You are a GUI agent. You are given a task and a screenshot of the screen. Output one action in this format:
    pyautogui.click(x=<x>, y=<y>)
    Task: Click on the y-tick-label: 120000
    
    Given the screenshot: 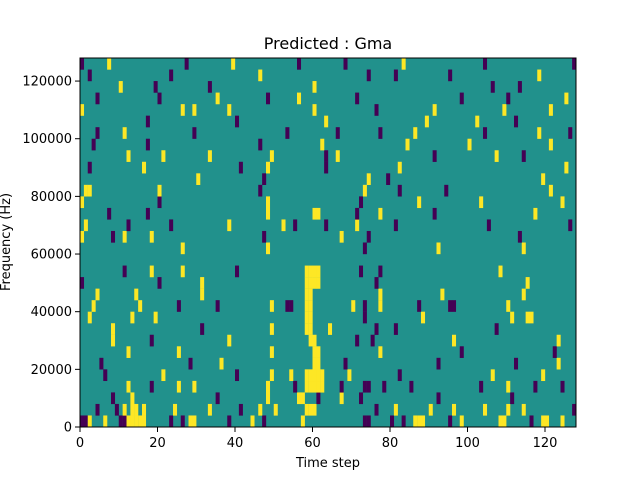 What is the action you would take?
    pyautogui.click(x=47, y=82)
    